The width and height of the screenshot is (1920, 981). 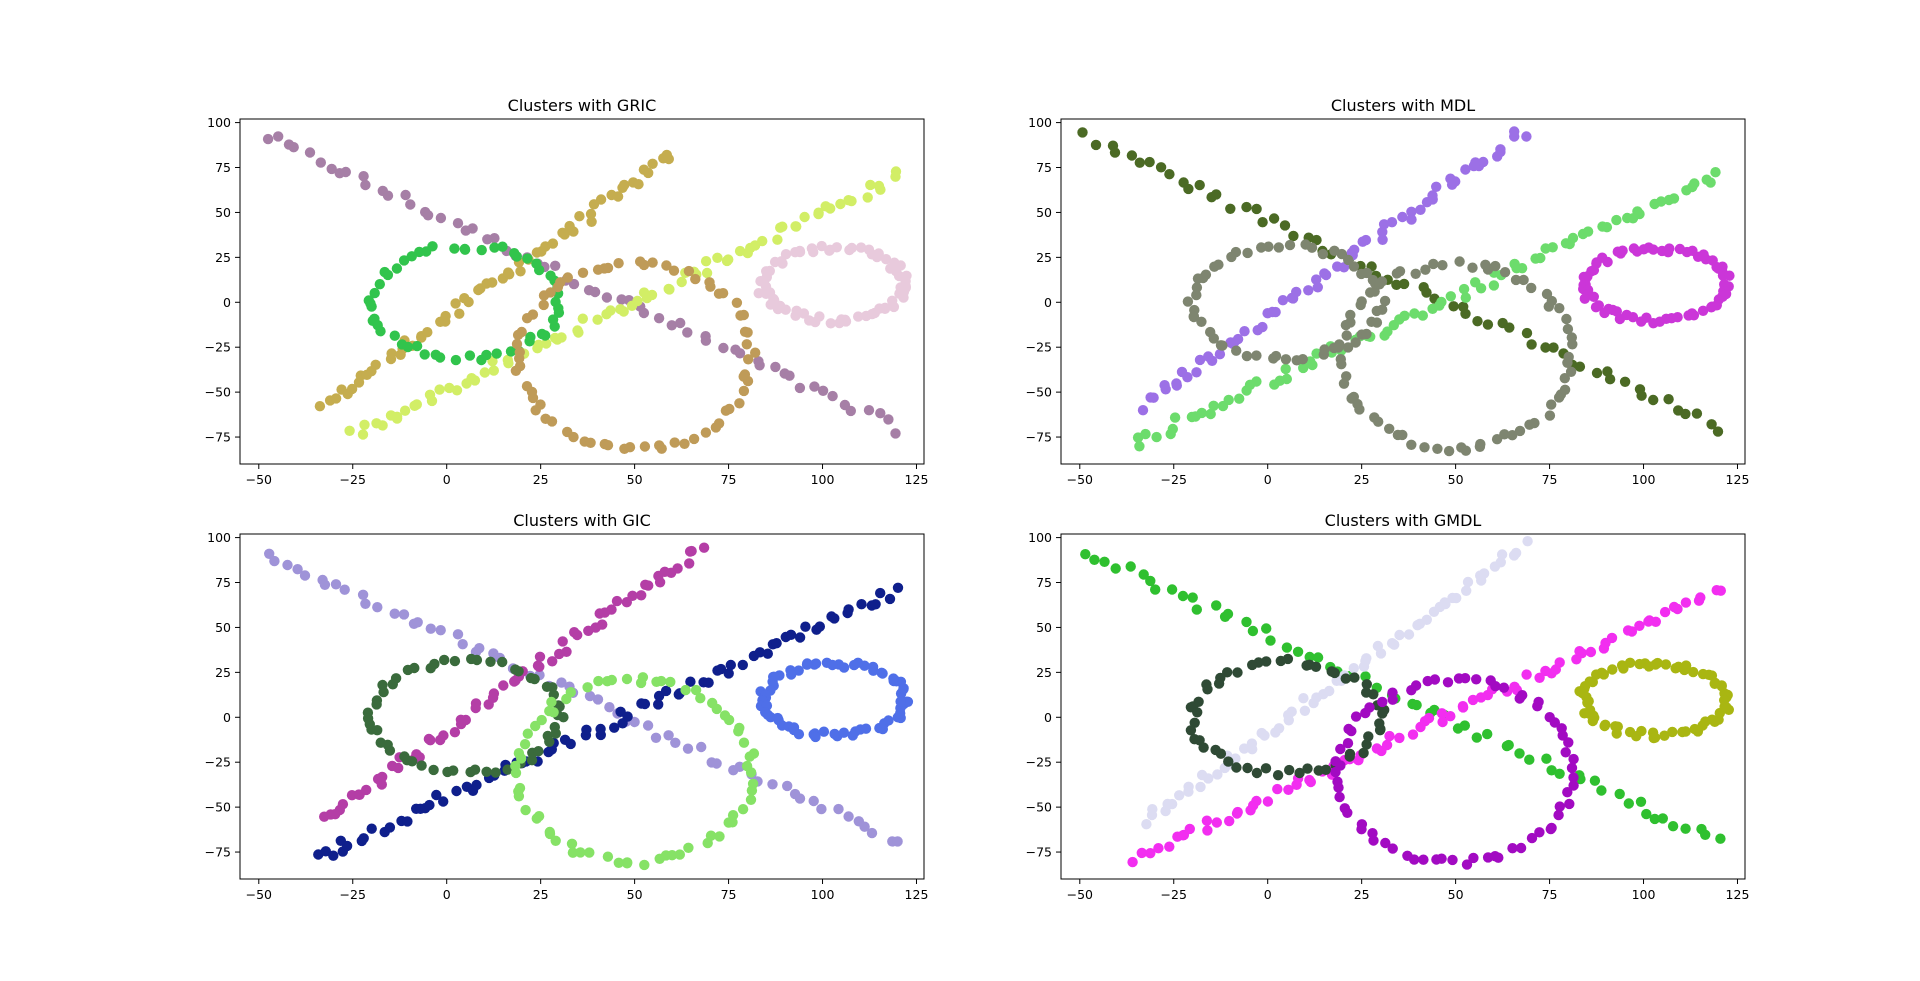 I want to click on y-tick-label: 50, so click(x=223, y=212).